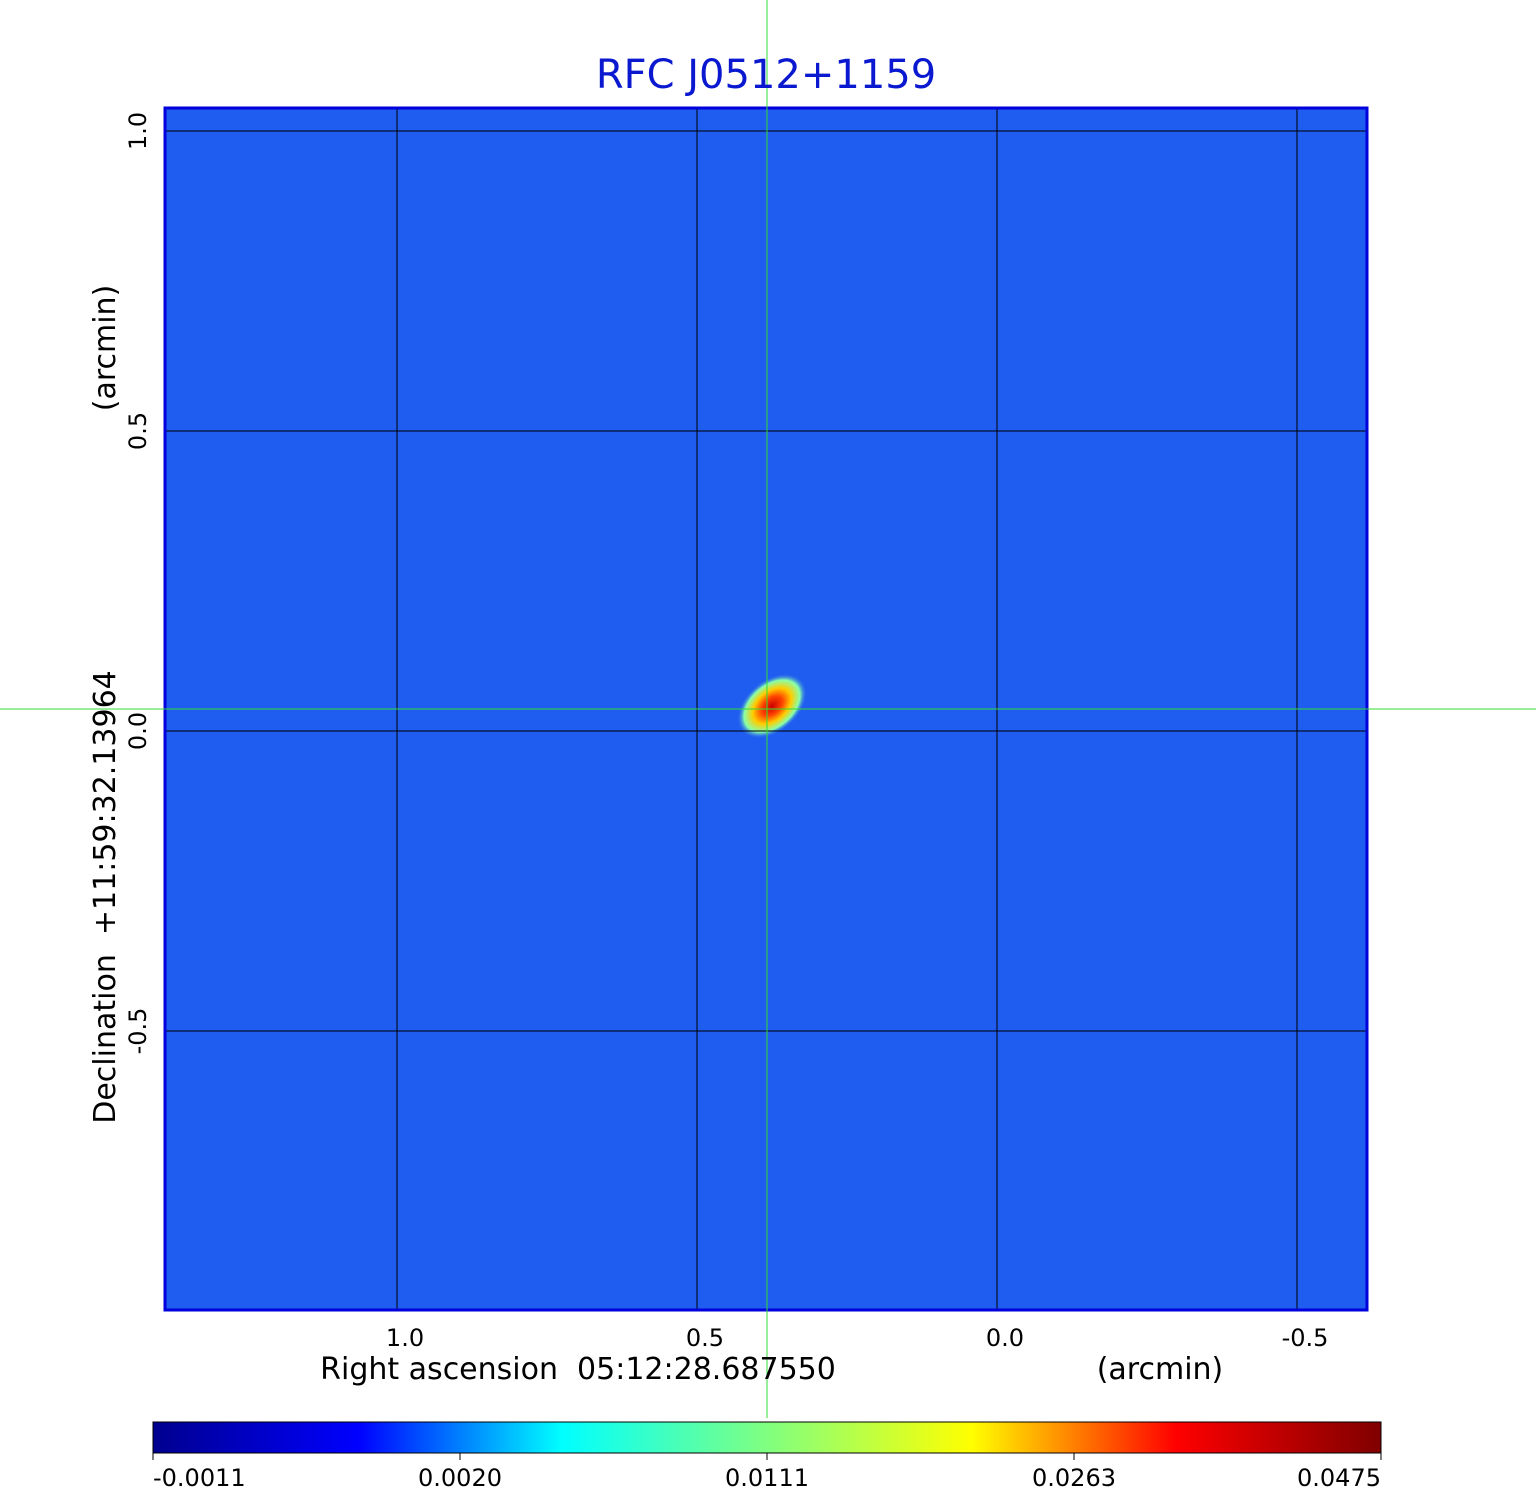 The image size is (1536, 1511). I want to click on x-tick-label: 0.5, so click(705, 1338).